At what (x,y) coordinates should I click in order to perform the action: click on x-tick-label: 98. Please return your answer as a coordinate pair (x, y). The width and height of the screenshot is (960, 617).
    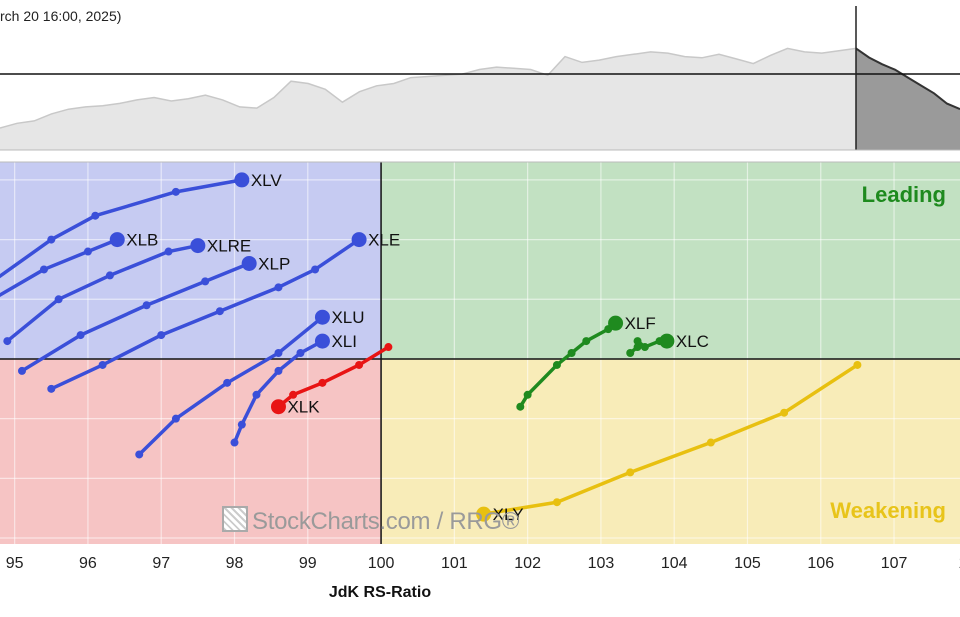
    Looking at the image, I should click on (235, 563).